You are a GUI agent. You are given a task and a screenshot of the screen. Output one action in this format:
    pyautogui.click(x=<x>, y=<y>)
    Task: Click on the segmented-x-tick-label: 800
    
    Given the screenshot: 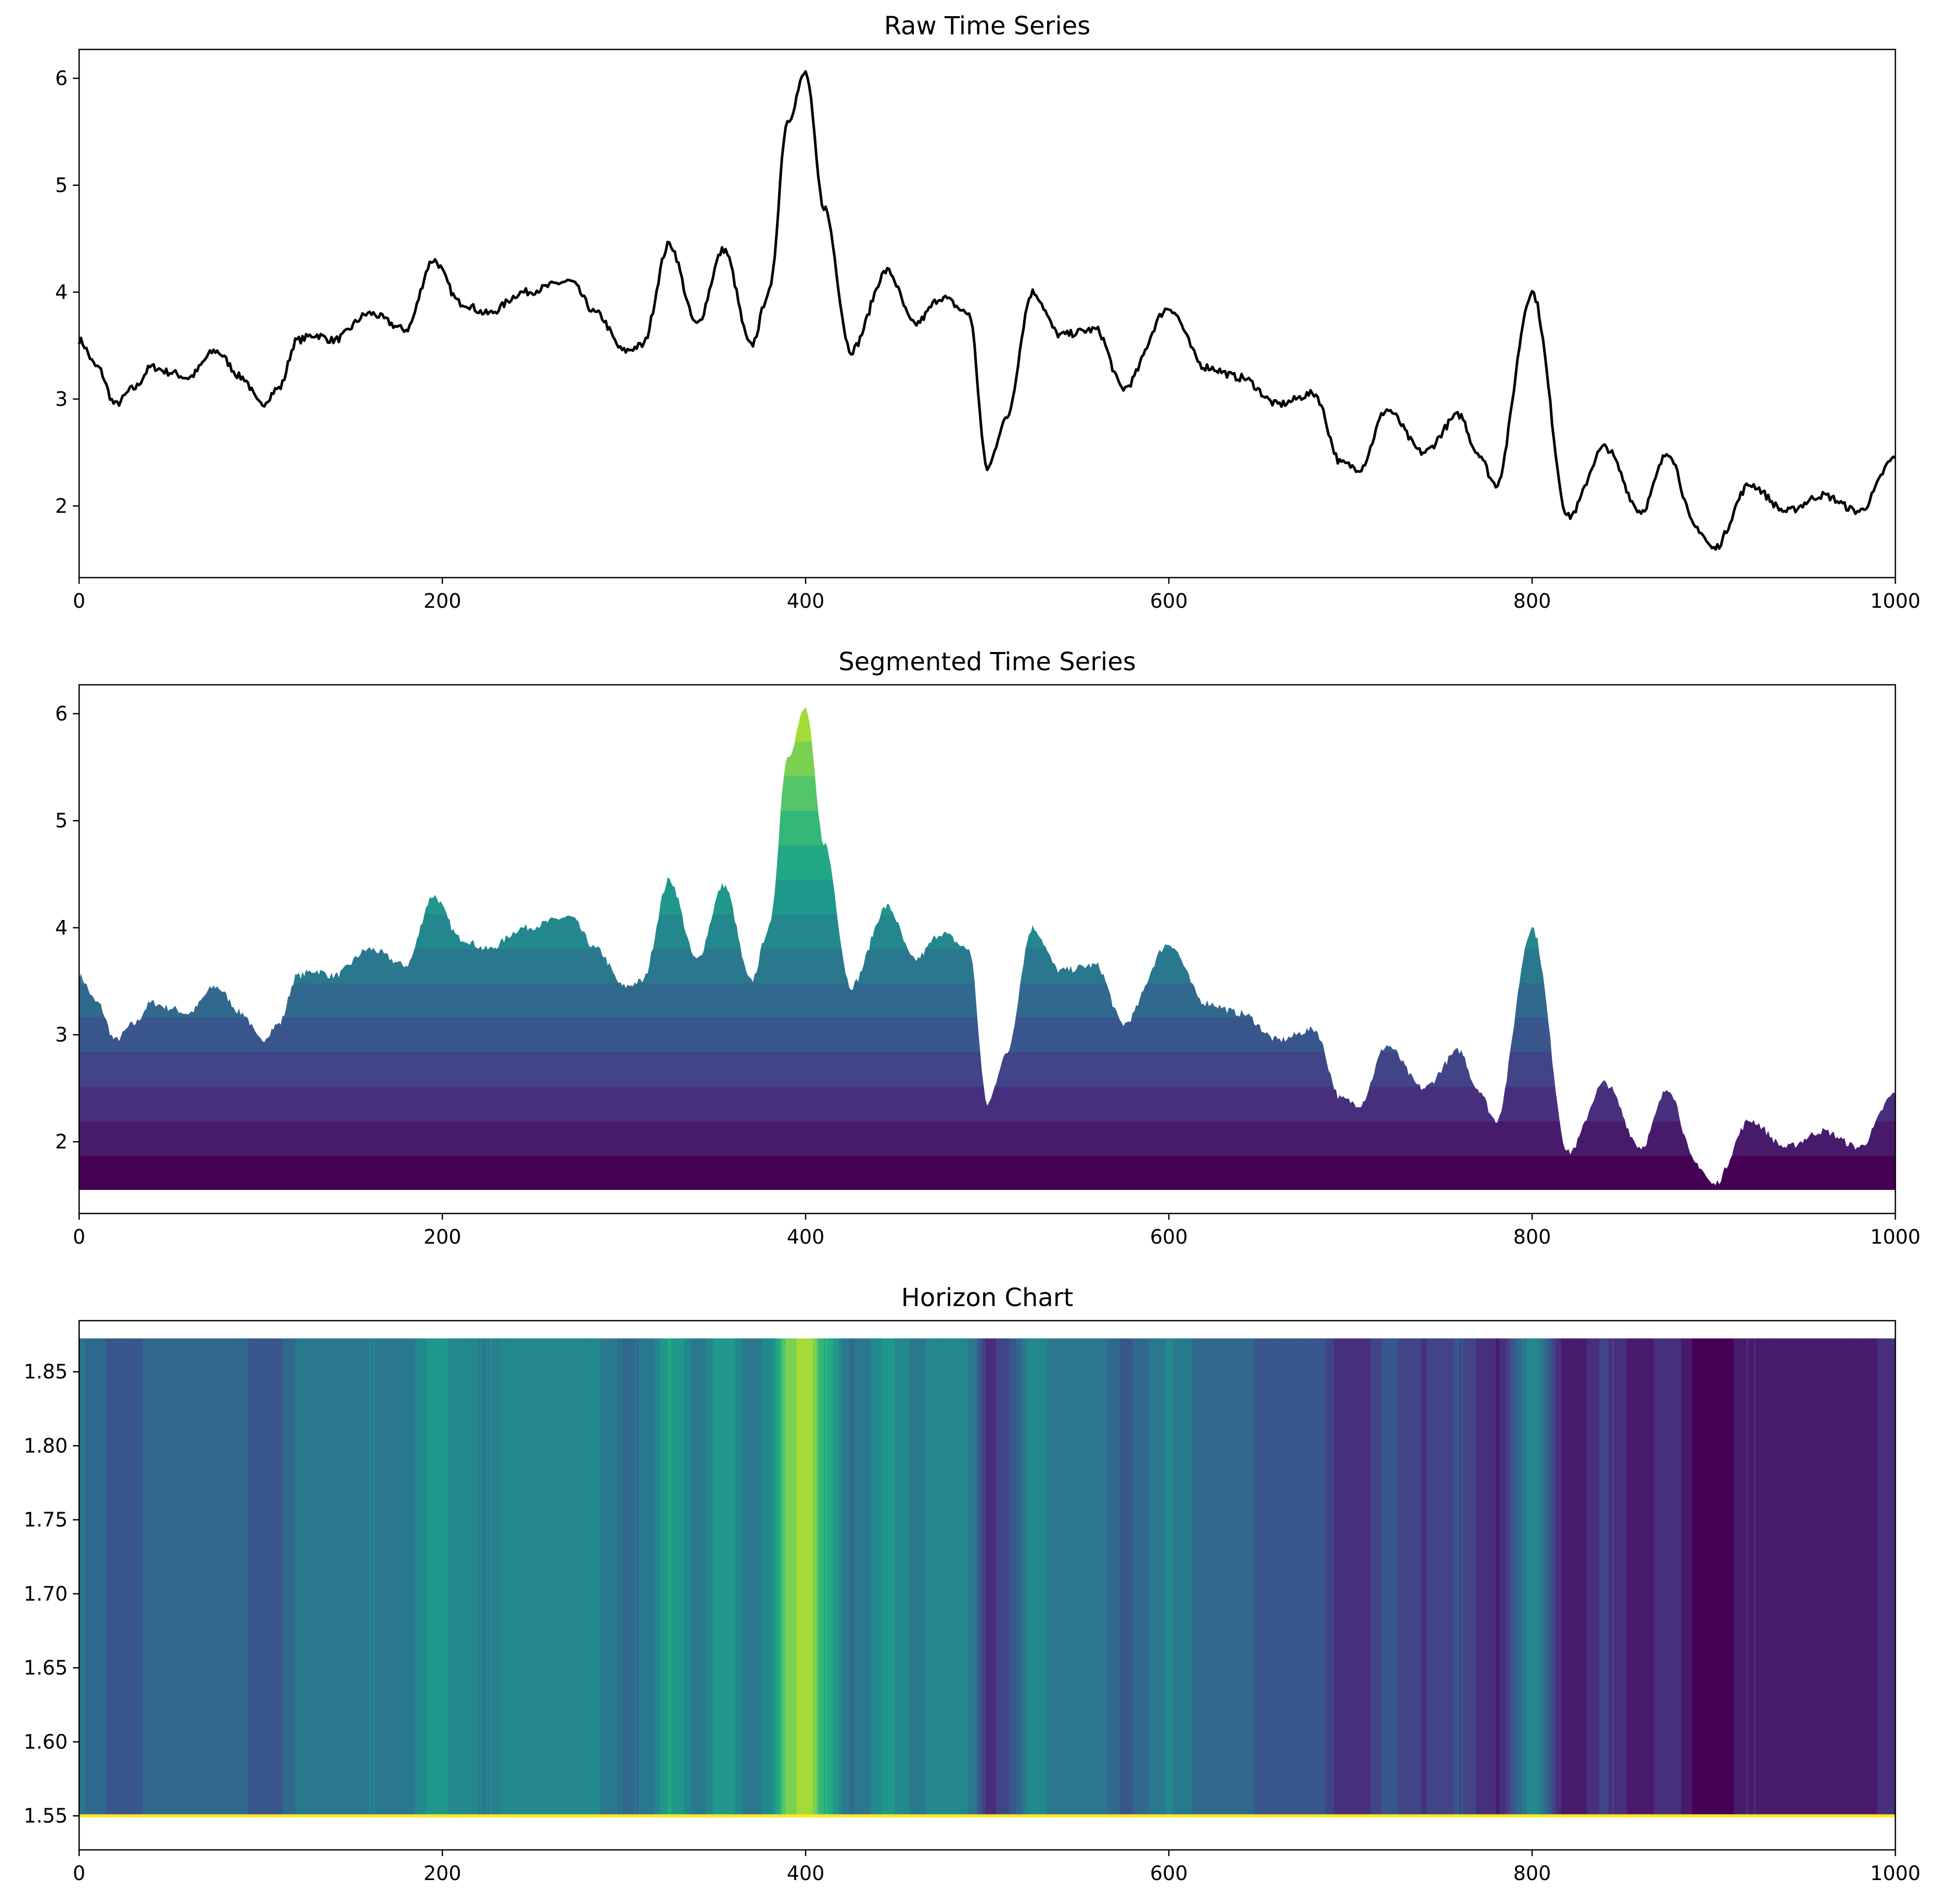 What is the action you would take?
    pyautogui.click(x=1532, y=1236)
    